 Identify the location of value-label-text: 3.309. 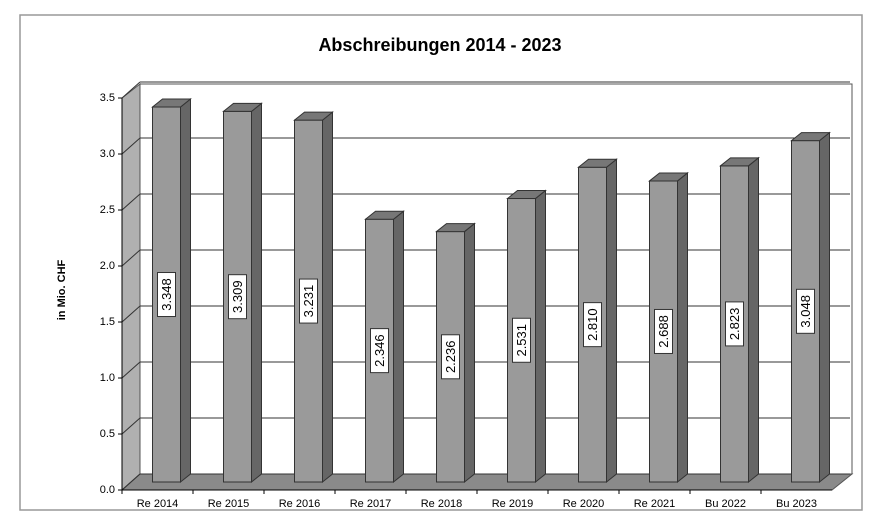
(237, 296).